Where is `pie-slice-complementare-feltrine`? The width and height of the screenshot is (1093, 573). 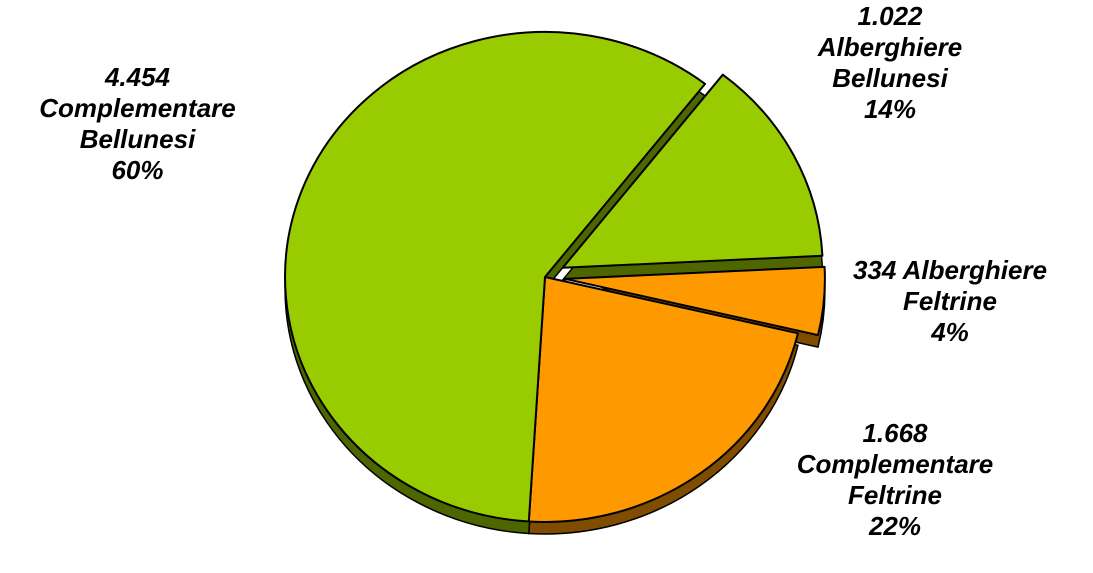 pie-slice-complementare-feltrine is located at coordinates (663, 399).